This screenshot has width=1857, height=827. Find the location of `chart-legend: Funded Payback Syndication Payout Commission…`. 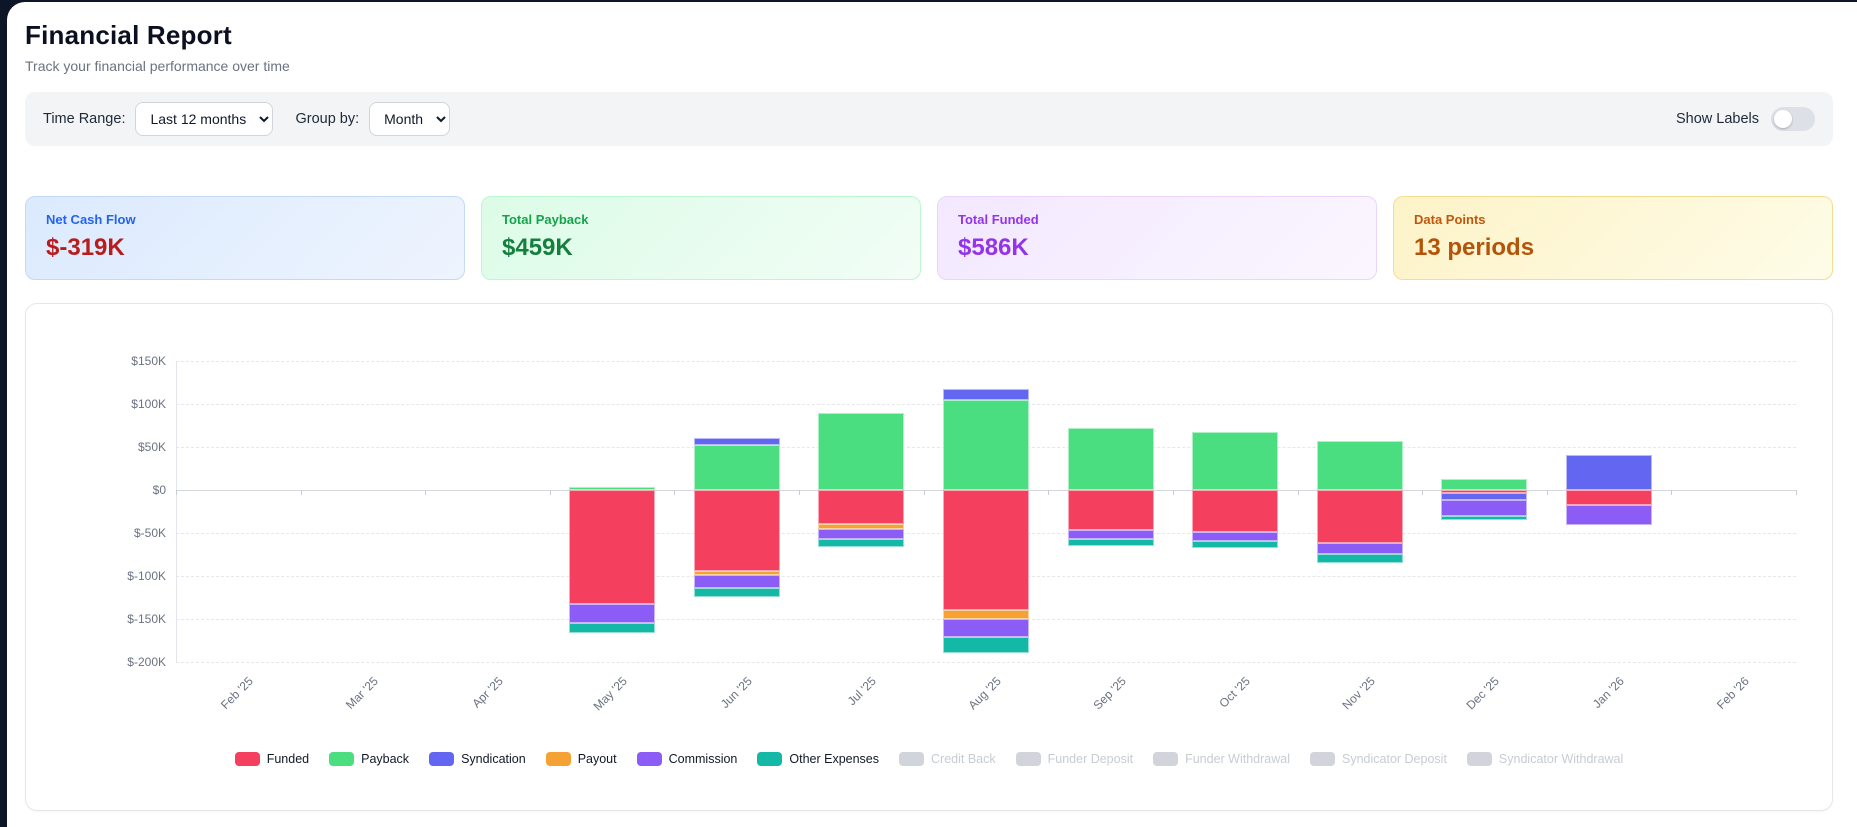

chart-legend: Funded Payback Syndication Payout Commission… is located at coordinates (929, 759).